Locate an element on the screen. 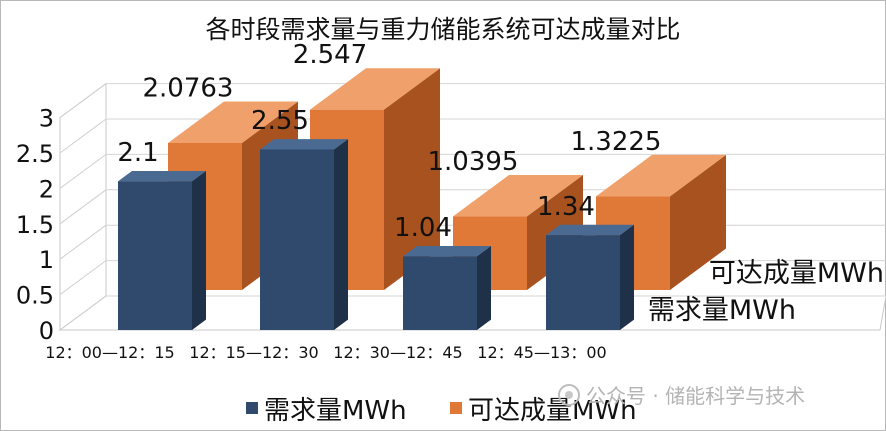 This screenshot has height=431, width=886. data-label-series1: 2.1 is located at coordinates (137, 153).